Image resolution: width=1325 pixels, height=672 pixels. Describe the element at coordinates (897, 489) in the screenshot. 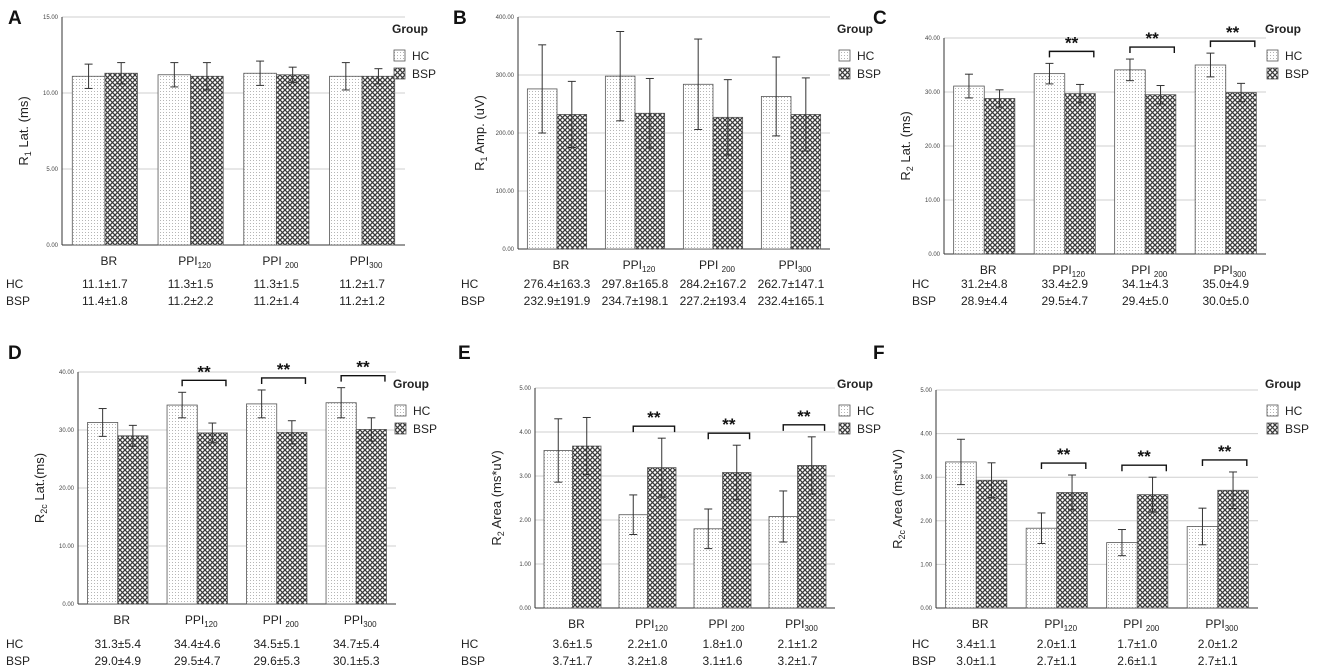

I see `y-axis-label-rest: Area (ms*uV)` at that location.